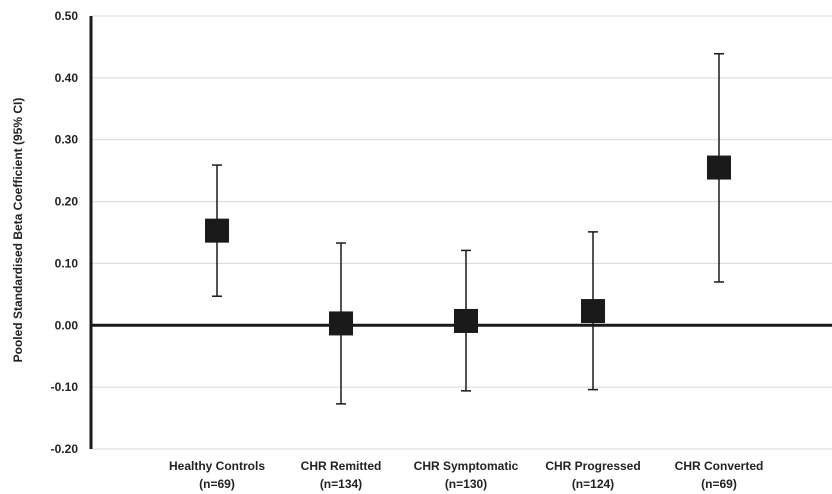 This screenshot has width=832, height=494. What do you see at coordinates (67, 78) in the screenshot?
I see `y-tick-label: 0.40` at bounding box center [67, 78].